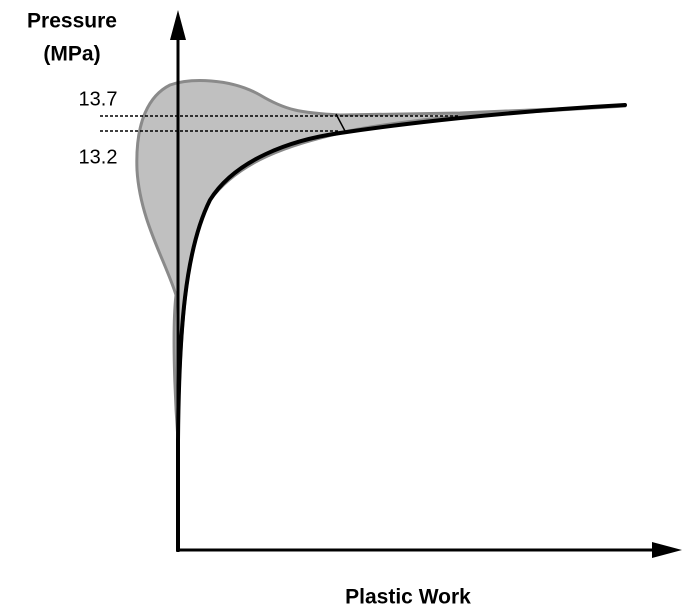  What do you see at coordinates (98, 99) in the screenshot?
I see `value-label-upper: 13.7` at bounding box center [98, 99].